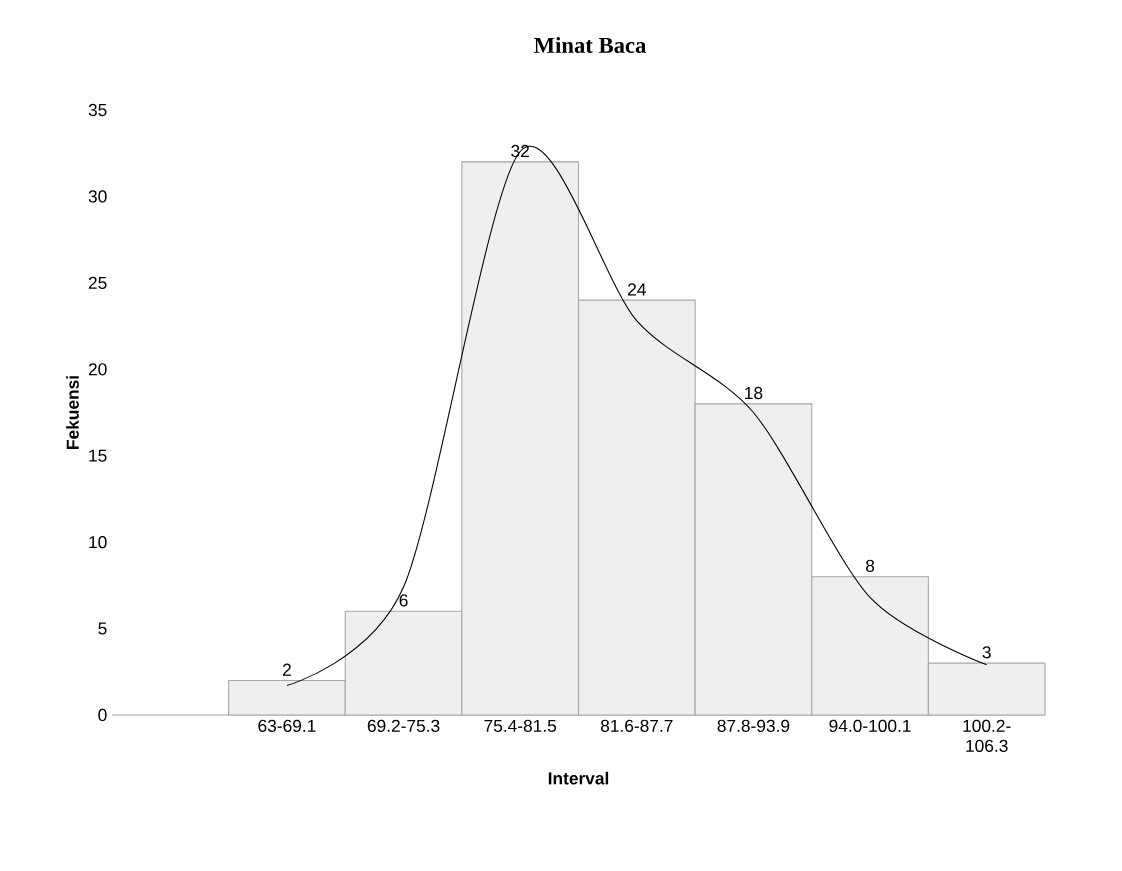 The height and width of the screenshot is (871, 1122). Describe the element at coordinates (403, 600) in the screenshot. I see `data-label: 6` at that location.